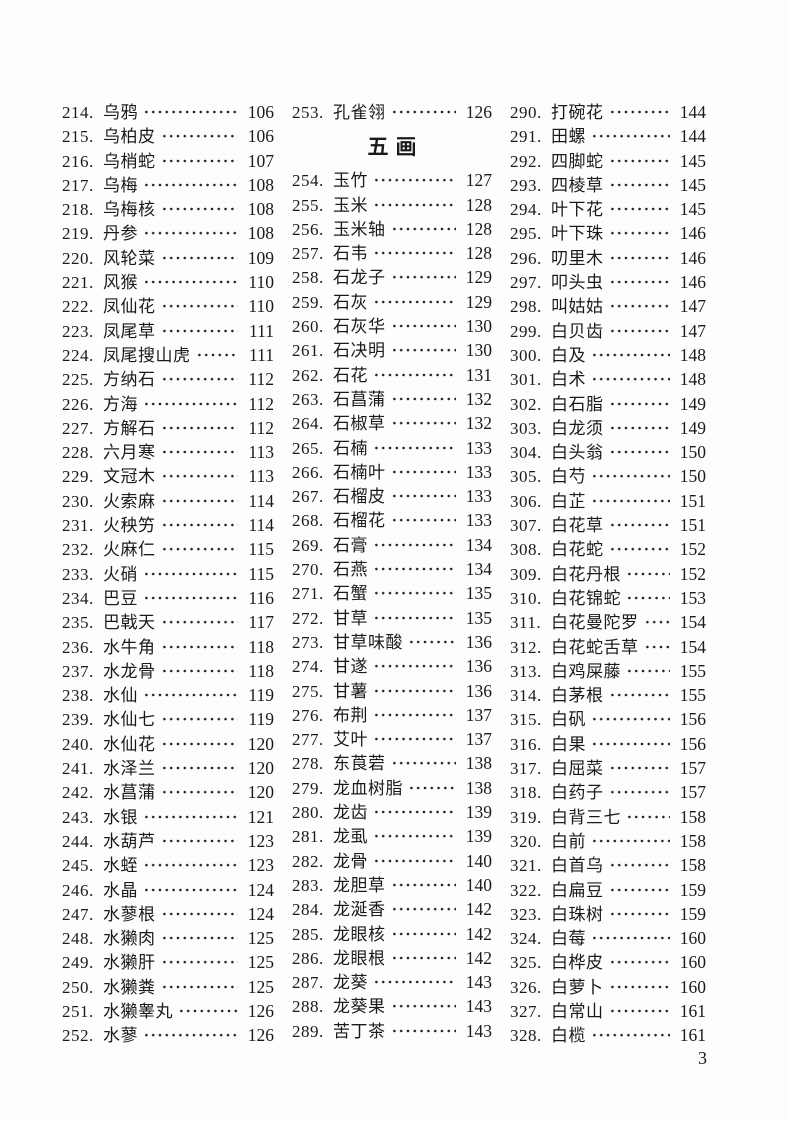 This screenshot has height=1122, width=787. Describe the element at coordinates (260, 112) in the screenshot. I see `entry-page: 106` at that location.